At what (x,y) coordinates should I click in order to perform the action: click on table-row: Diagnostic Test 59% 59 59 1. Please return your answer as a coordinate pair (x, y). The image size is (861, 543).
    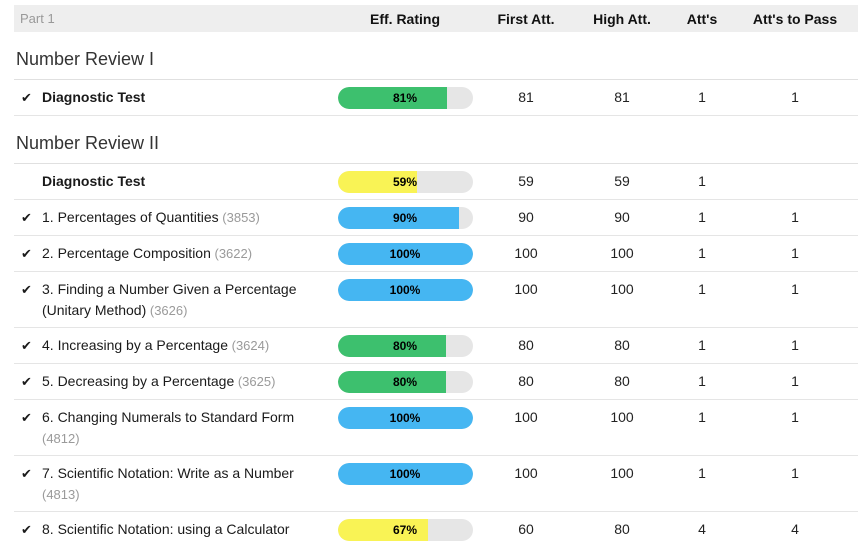
    Looking at the image, I should click on (436, 182).